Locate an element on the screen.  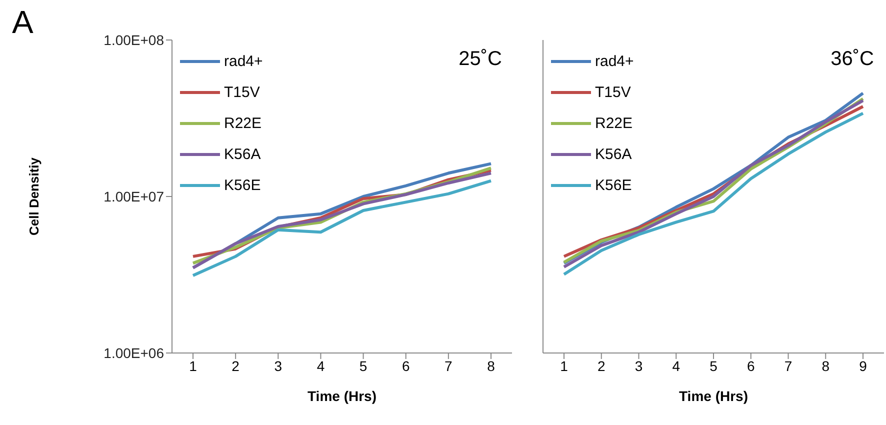
x-tick-label: 9 is located at coordinates (863, 366).